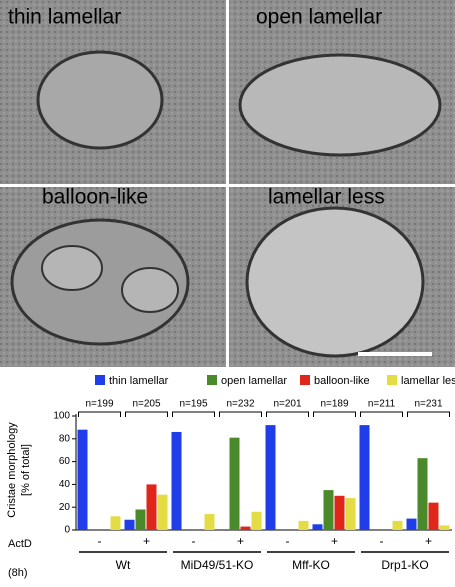 This screenshot has width=455, height=587. I want to click on group-label: Drp1-KO, so click(404, 565).